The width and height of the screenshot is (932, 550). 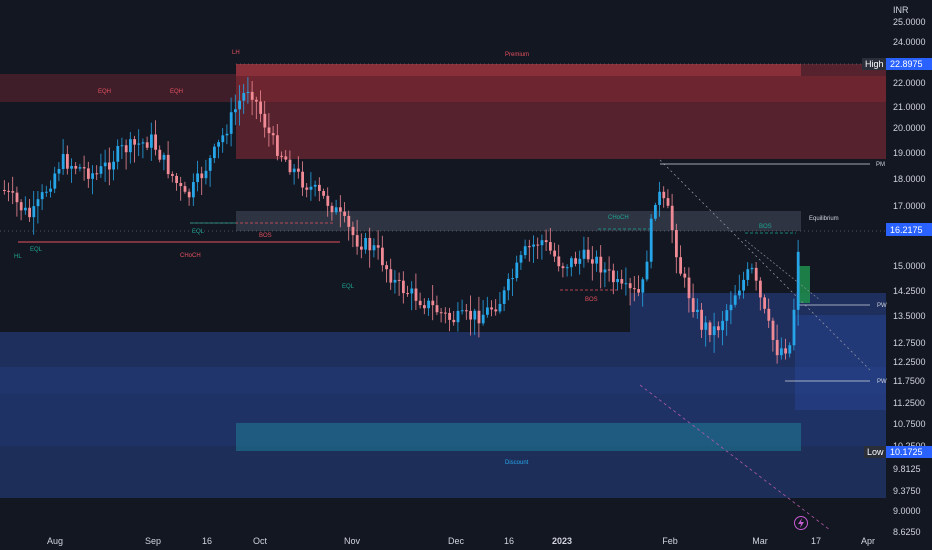 What do you see at coordinates (824, 219) in the screenshot?
I see `annotation-equilibrium: Equilibrium` at bounding box center [824, 219].